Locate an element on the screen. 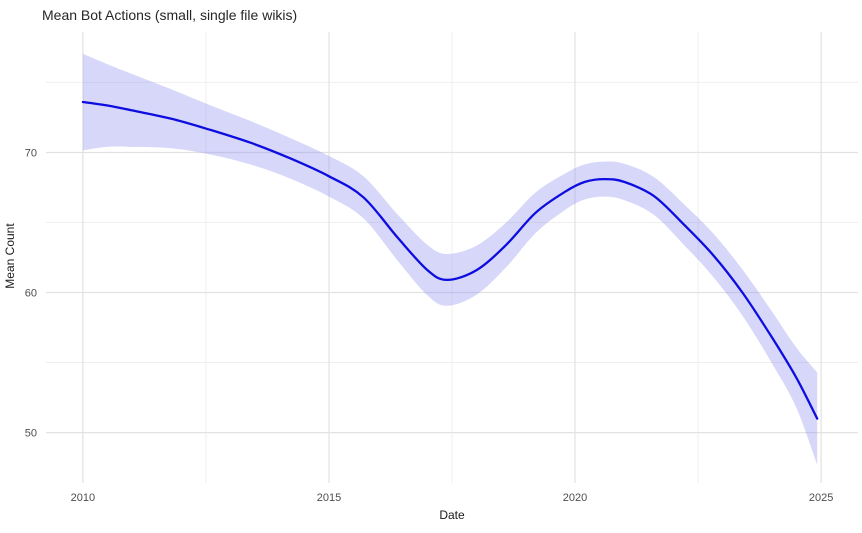 The height and width of the screenshot is (533, 862). x-tick-label: 2015 is located at coordinates (329, 498).